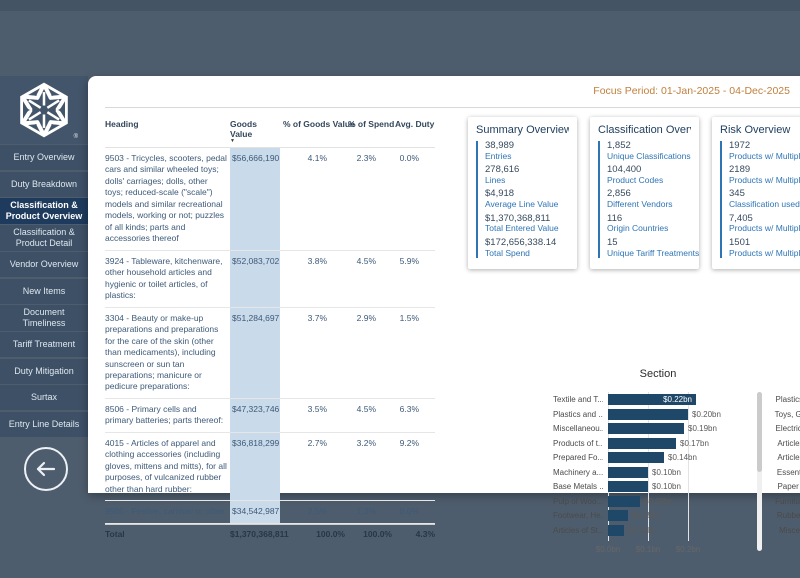  Describe the element at coordinates (646, 428) in the screenshot. I see `bar-miscellaneou` at that location.